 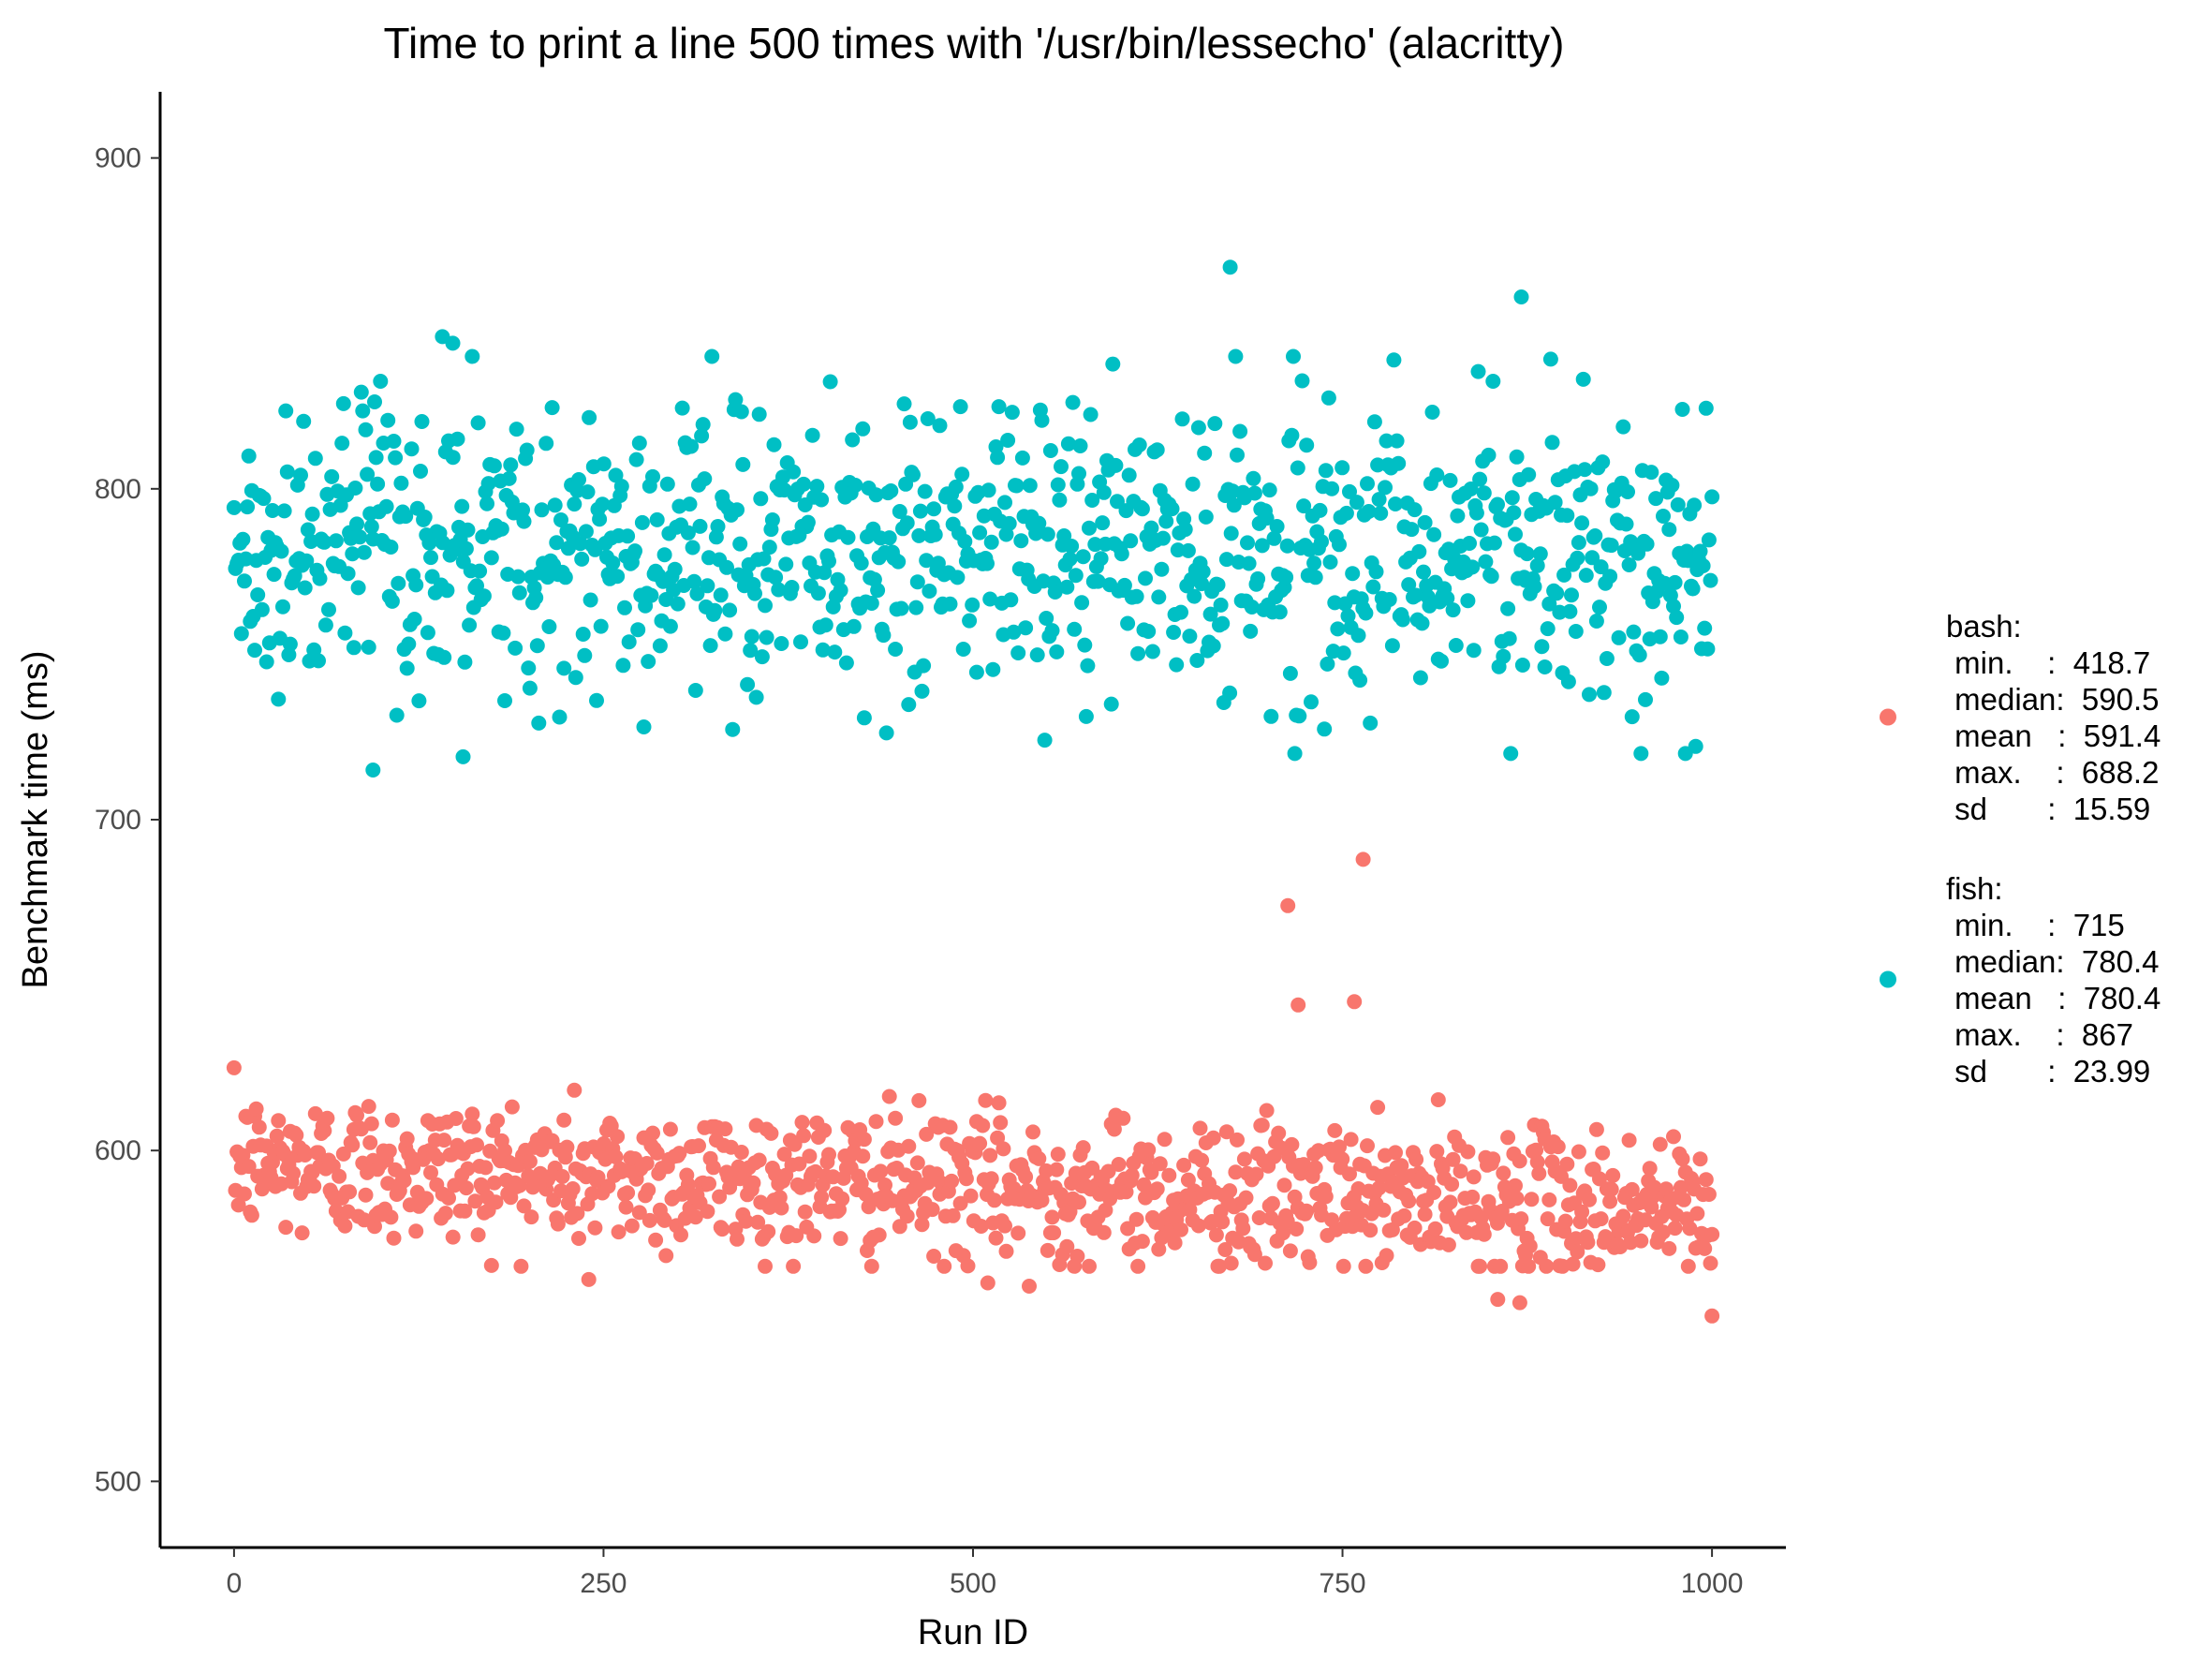 What do you see at coordinates (1713, 1583) in the screenshot?
I see `x-tick-label: 1000` at bounding box center [1713, 1583].